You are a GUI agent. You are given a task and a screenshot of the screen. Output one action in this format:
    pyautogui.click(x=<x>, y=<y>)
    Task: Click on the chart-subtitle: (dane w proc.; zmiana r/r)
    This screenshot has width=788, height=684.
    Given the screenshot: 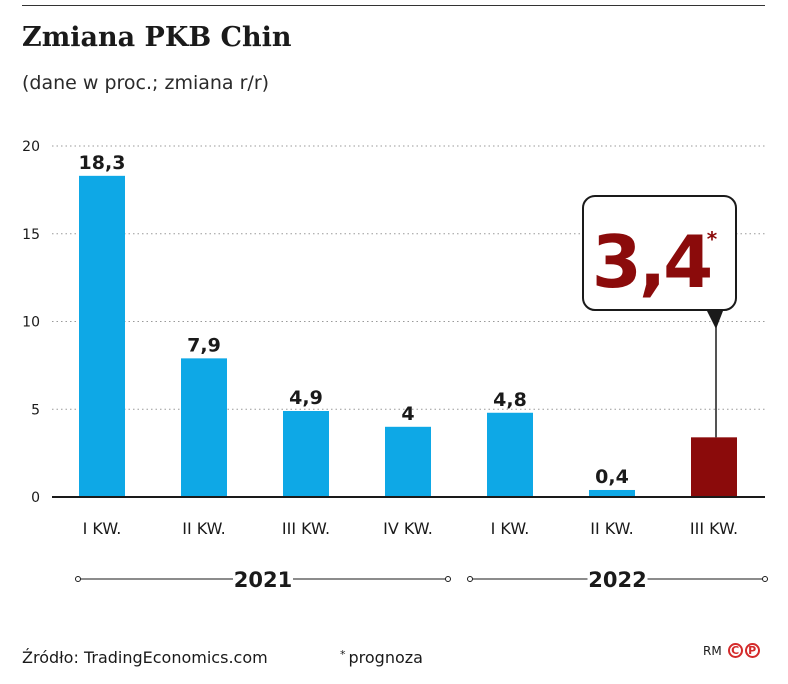 What is the action you would take?
    pyautogui.click(x=146, y=83)
    